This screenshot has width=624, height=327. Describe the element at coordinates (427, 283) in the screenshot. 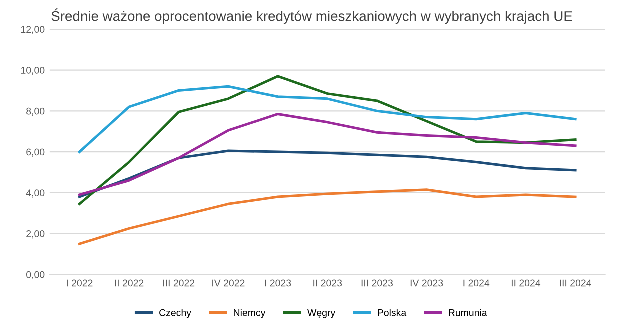

I see `x-tick-label: IV 2023` at that location.